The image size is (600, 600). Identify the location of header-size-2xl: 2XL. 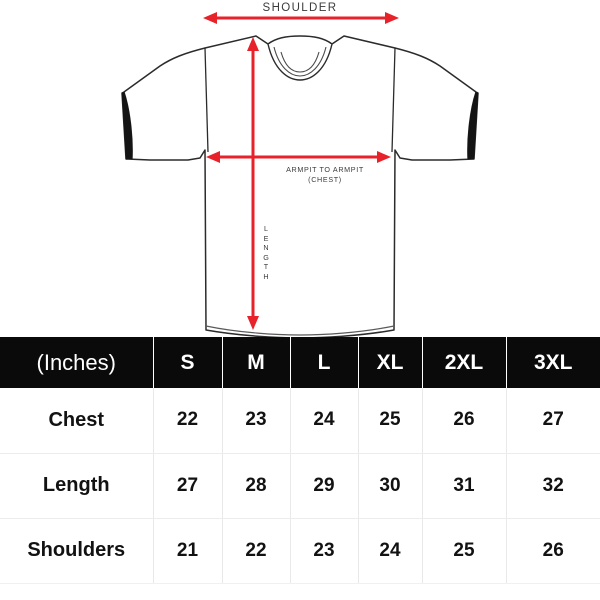
(464, 362).